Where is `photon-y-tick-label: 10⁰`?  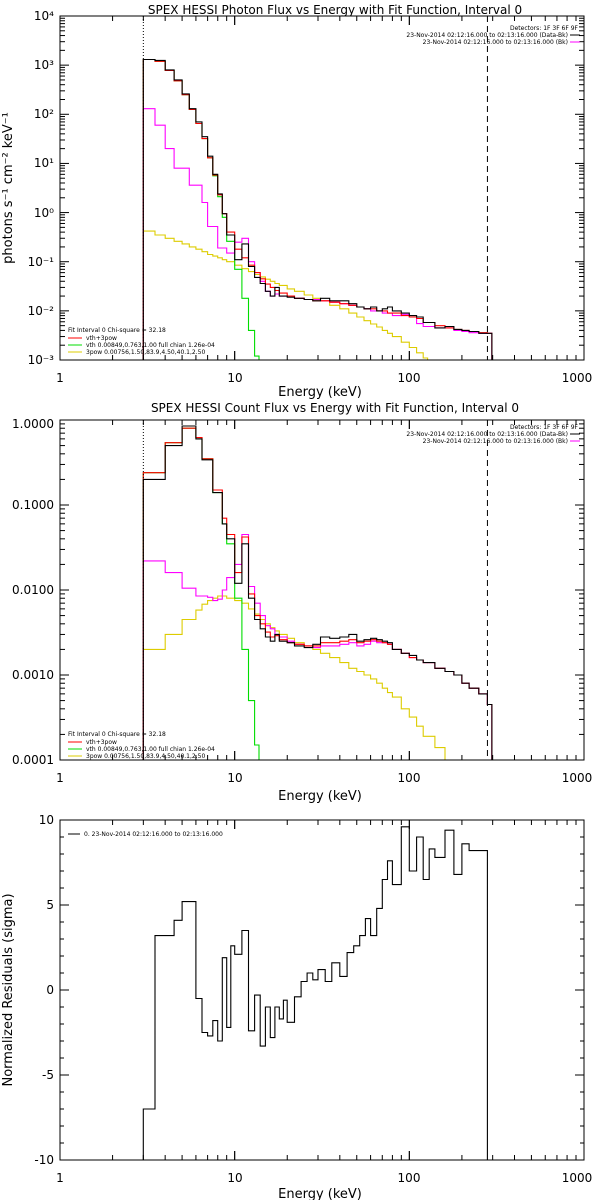
photon-y-tick-label: 10⁰ is located at coordinates (44, 213).